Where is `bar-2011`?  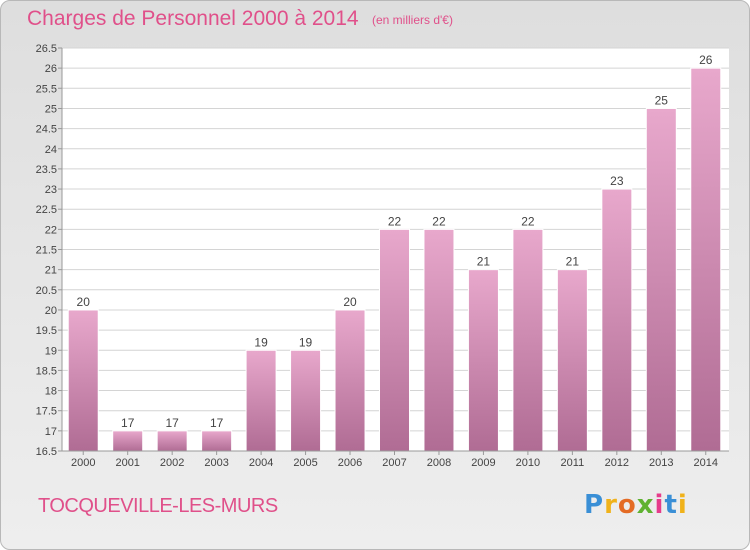
bar-2011 is located at coordinates (572, 360).